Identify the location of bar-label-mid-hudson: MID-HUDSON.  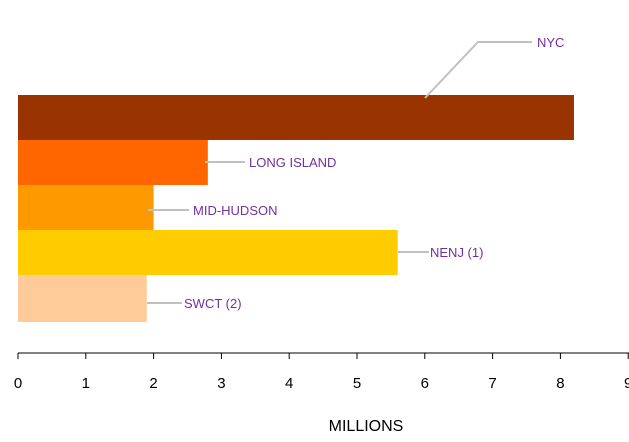
(235, 210).